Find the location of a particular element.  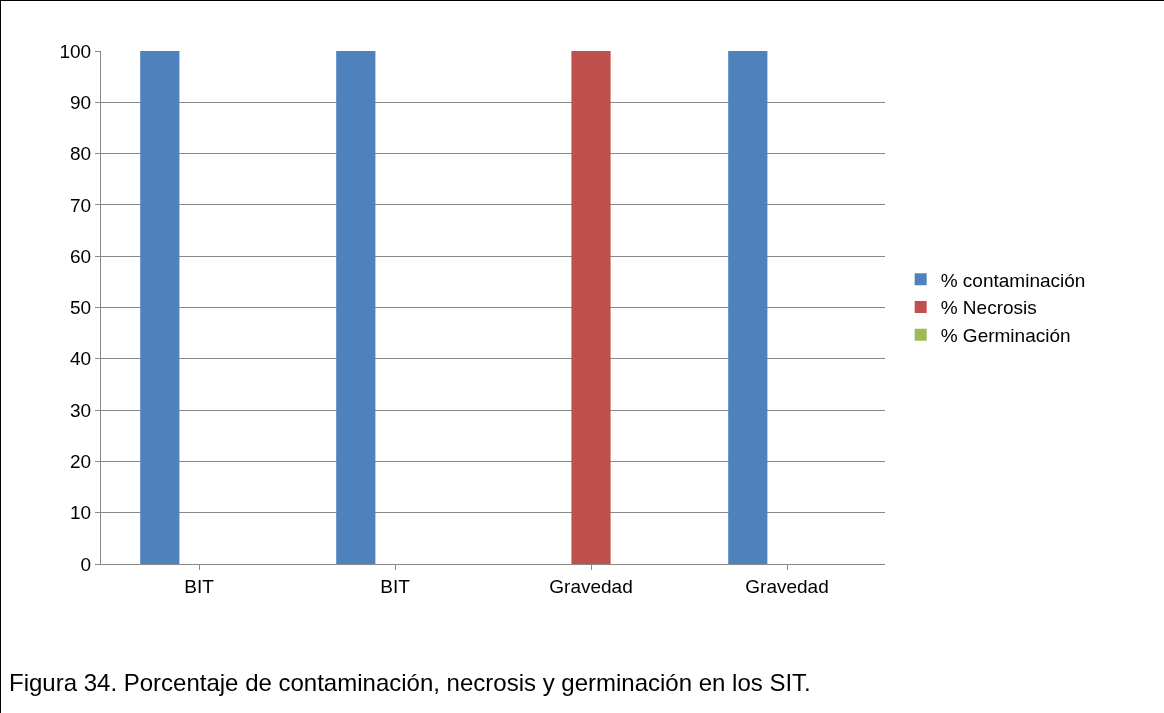

legend-label: % Germinación is located at coordinates (1005, 336).